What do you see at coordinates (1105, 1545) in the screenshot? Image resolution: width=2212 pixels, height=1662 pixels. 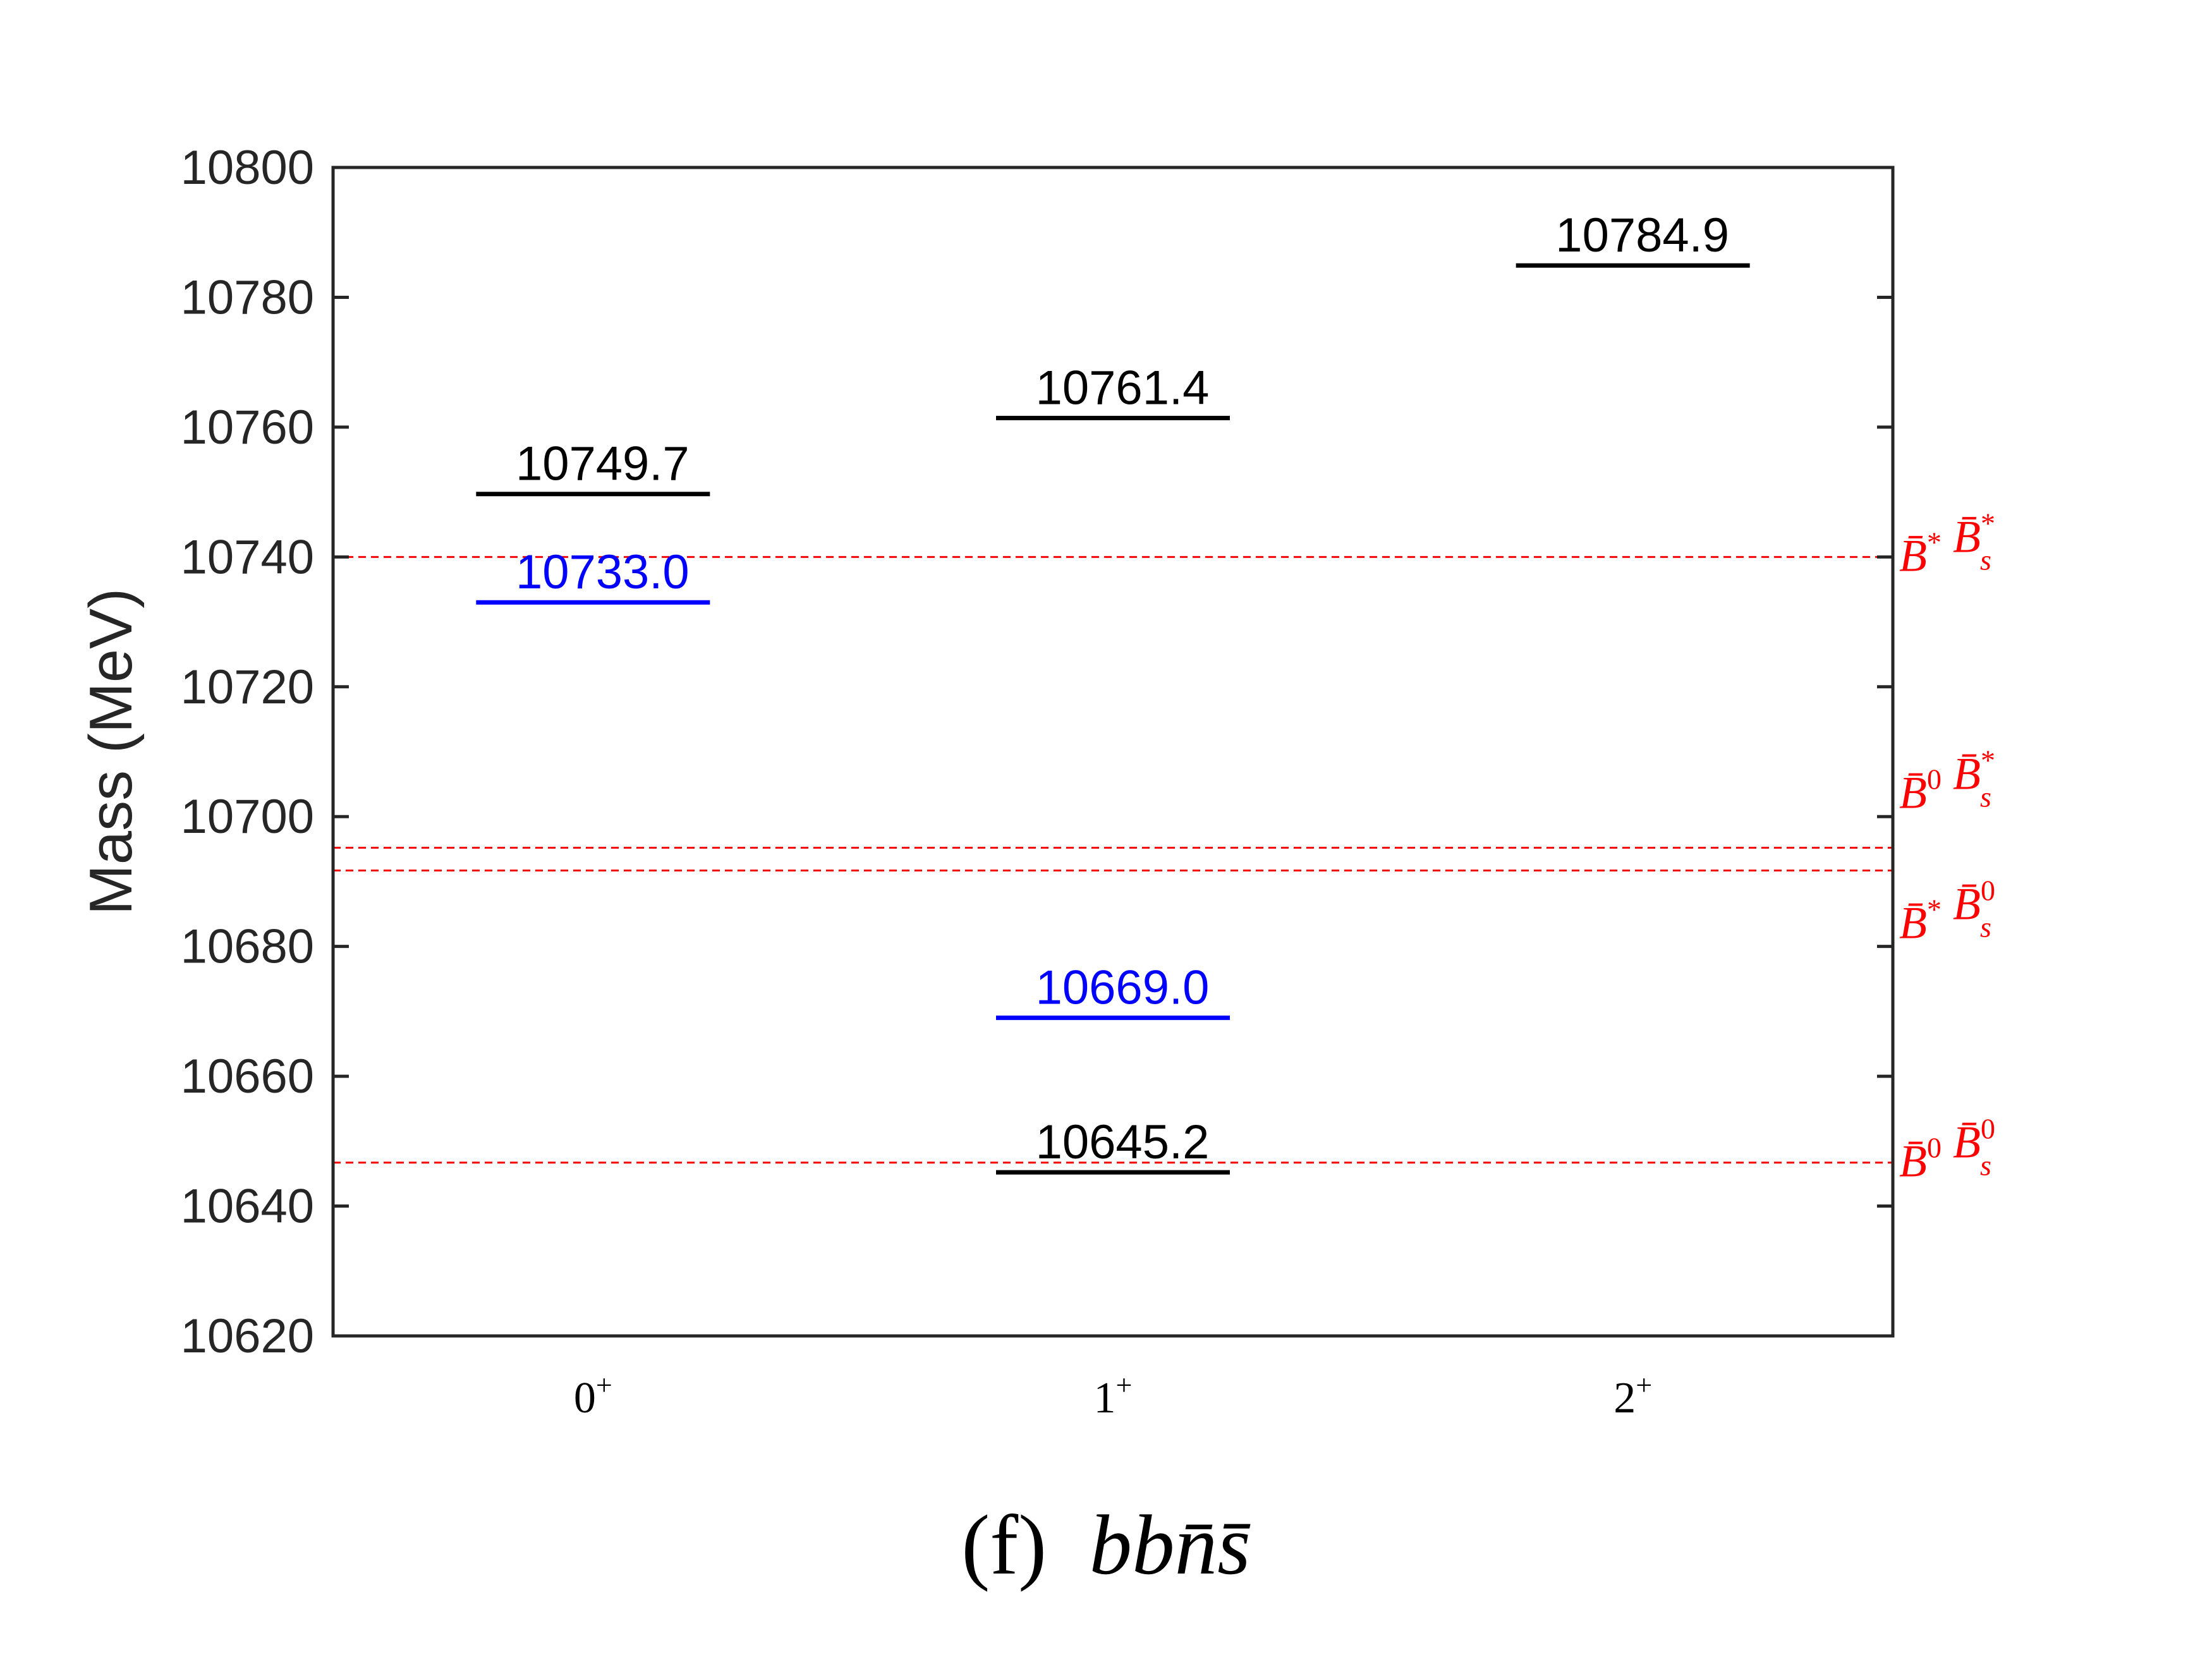 I see `figure-caption: (f) bbn̄s̄` at bounding box center [1105, 1545].